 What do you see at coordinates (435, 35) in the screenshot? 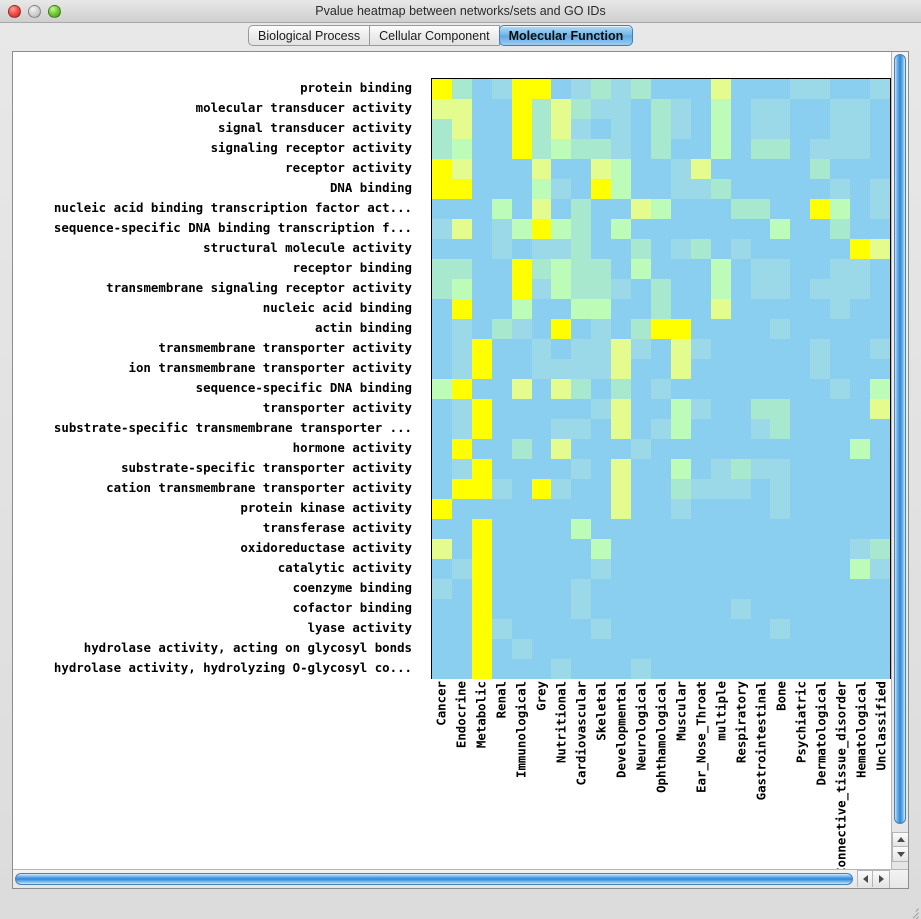
I see `tab-cellular-component: Cellular Component` at bounding box center [435, 35].